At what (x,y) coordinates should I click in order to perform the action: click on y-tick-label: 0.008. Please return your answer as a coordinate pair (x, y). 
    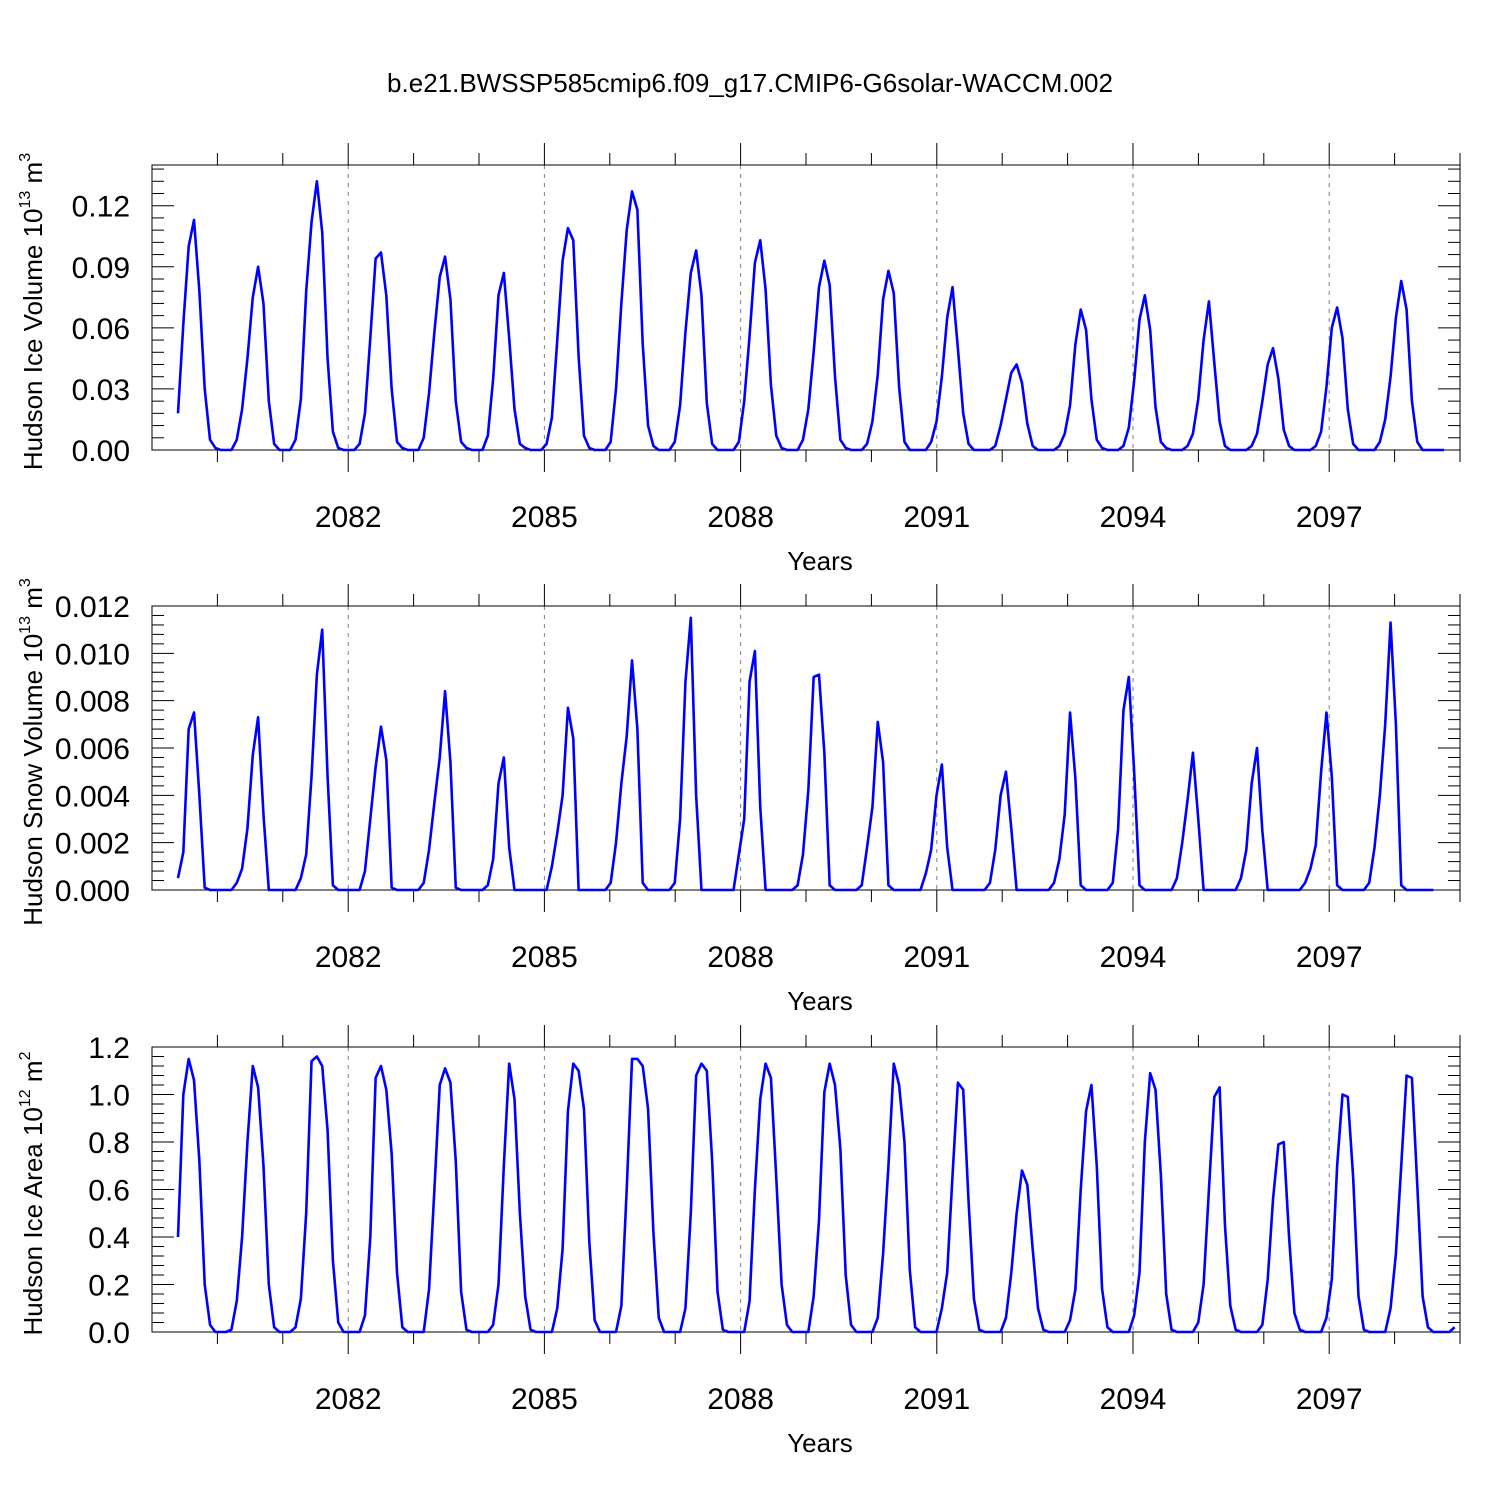
    Looking at the image, I should click on (92, 702).